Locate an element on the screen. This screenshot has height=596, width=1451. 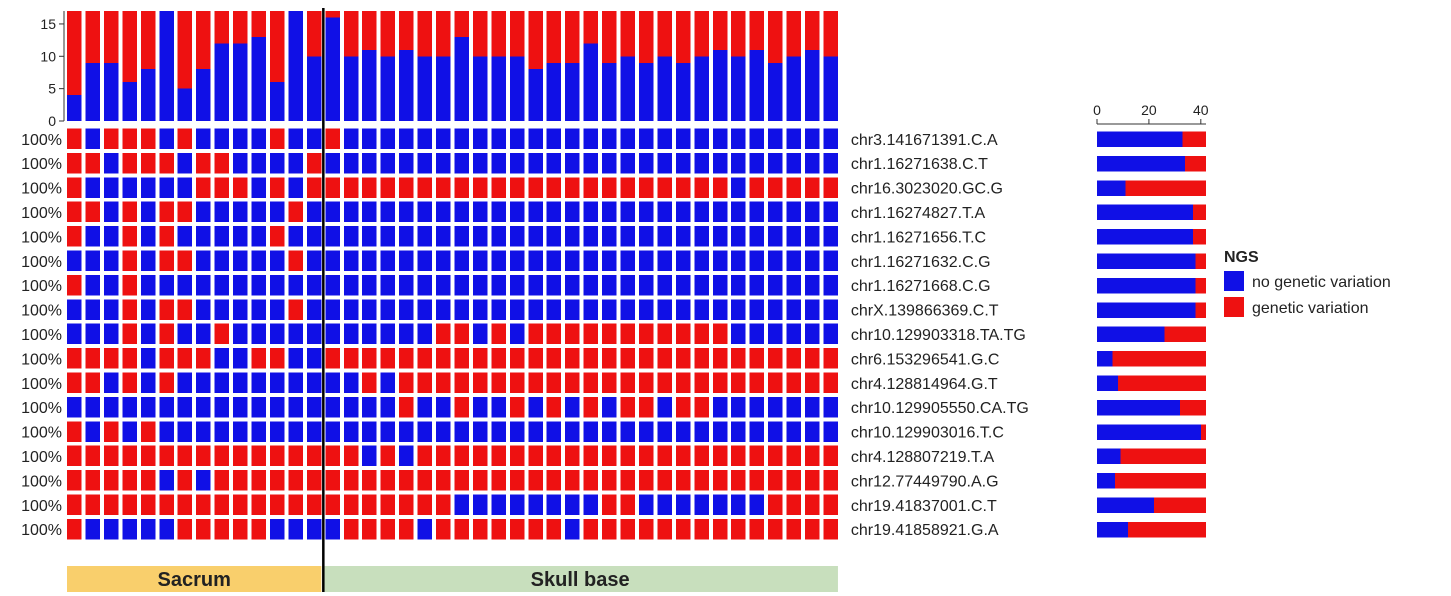
legend-title: NGS is located at coordinates (1241, 257).